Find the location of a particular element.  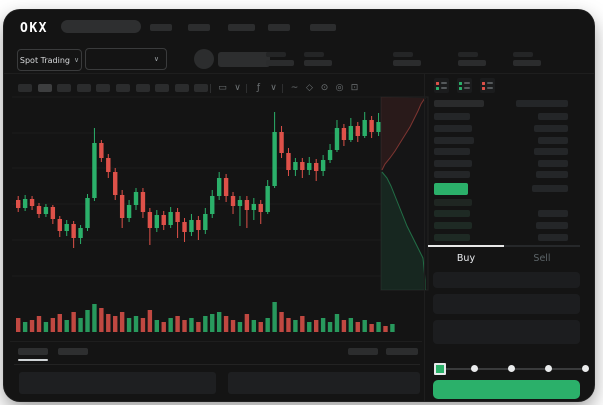

last-price-badge is located at coordinates (451, 189).